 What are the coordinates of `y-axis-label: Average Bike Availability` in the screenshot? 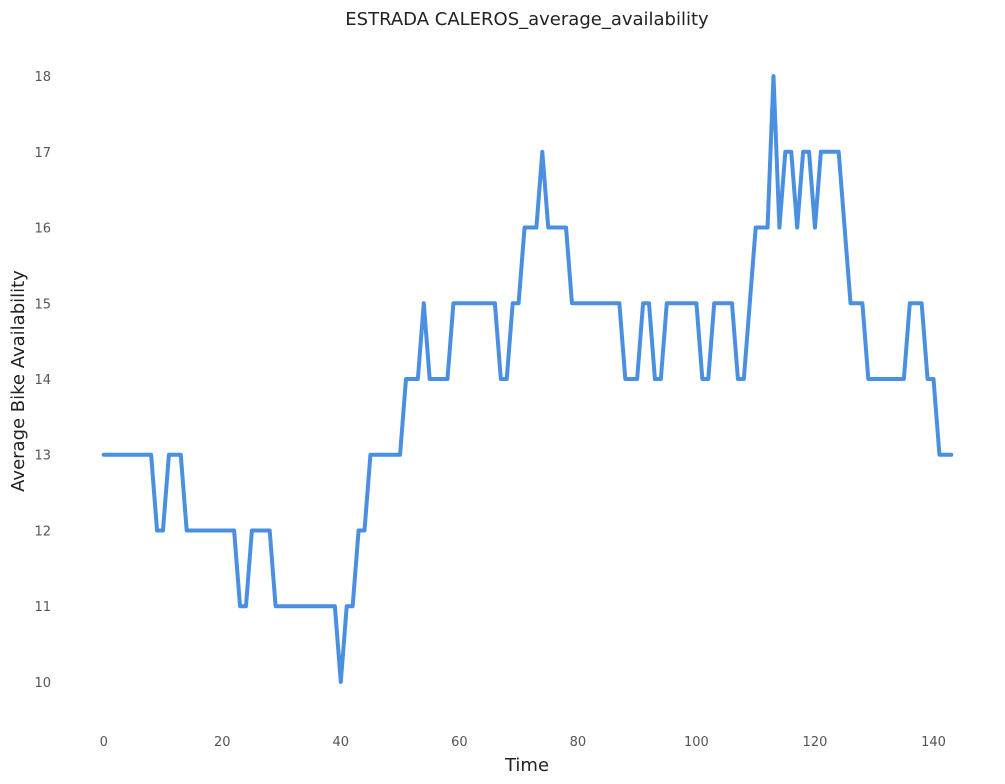 It's located at (18, 381).